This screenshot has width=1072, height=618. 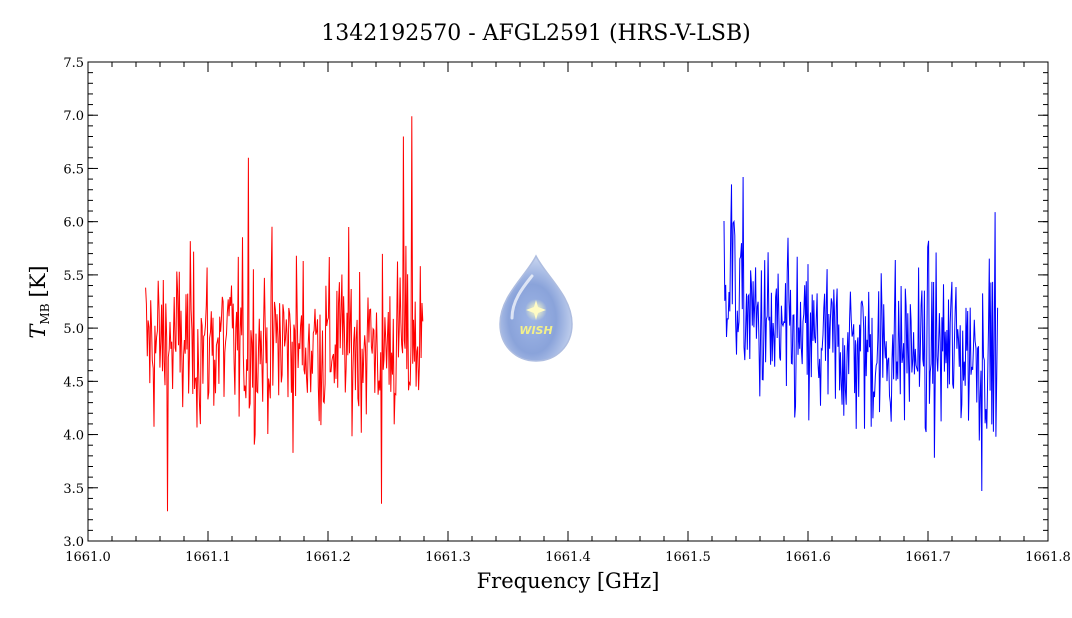 What do you see at coordinates (73, 382) in the screenshot?
I see `y-tick-label: 4.5` at bounding box center [73, 382].